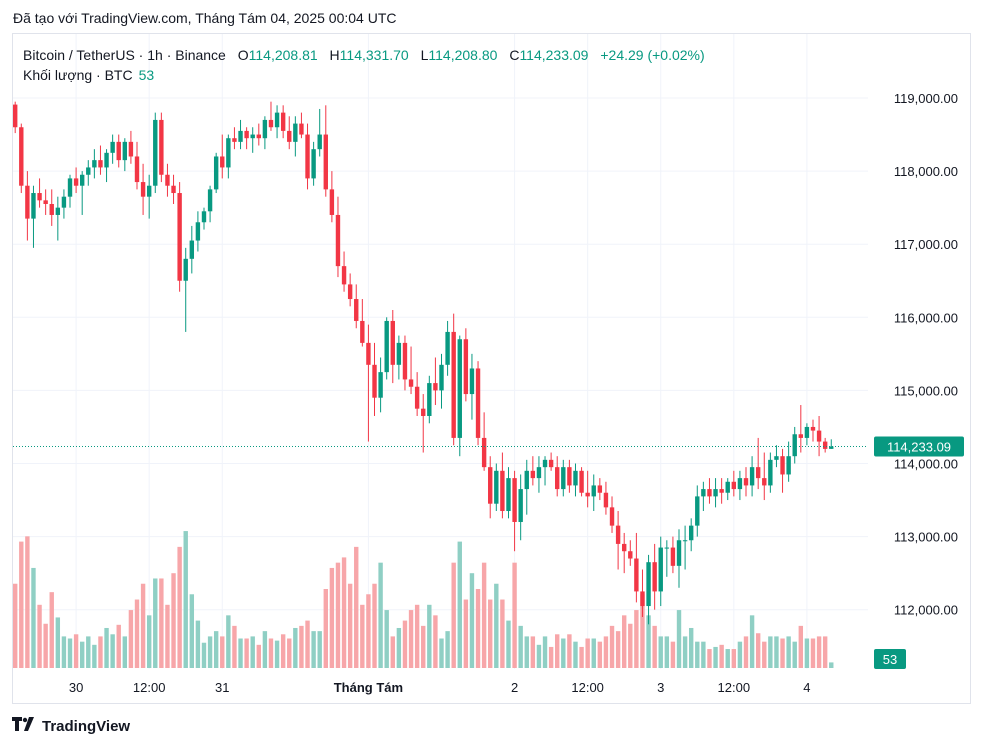 This screenshot has width=984, height=748. What do you see at coordinates (806, 687) in the screenshot?
I see `time-tick-label: 4` at bounding box center [806, 687].